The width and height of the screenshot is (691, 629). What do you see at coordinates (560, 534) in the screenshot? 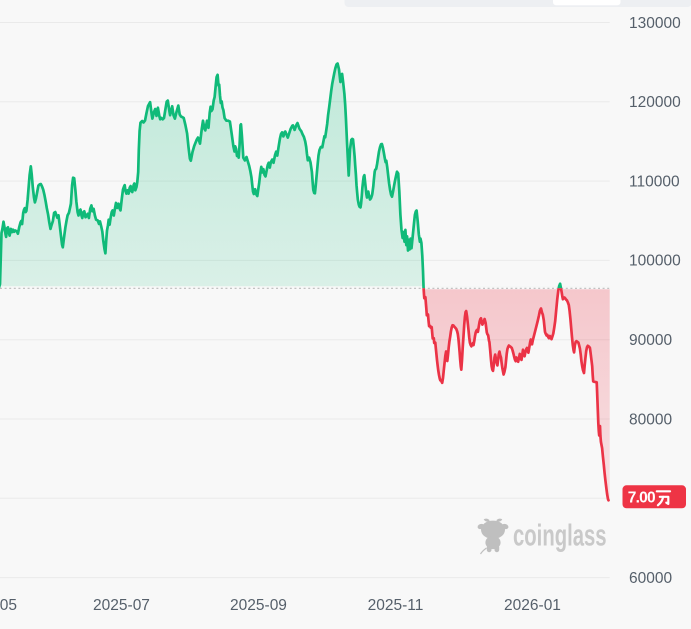
I see `svg-text: coinglass` at bounding box center [560, 534].